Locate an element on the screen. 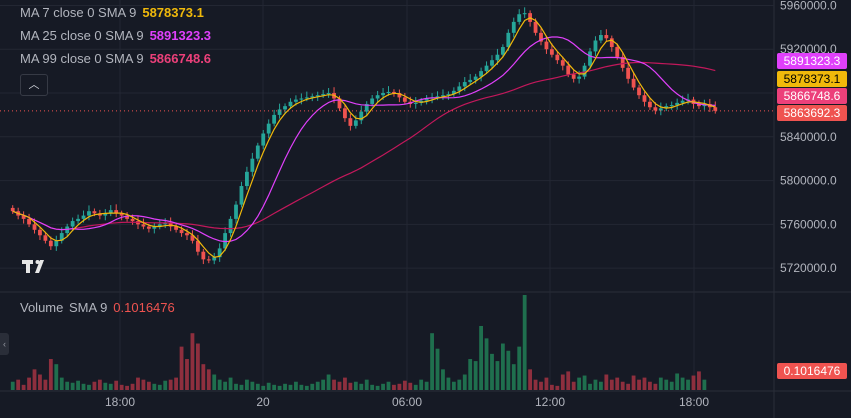 This screenshot has height=418, width=851. price-tag-ma99: 5866748.6 is located at coordinates (812, 96).